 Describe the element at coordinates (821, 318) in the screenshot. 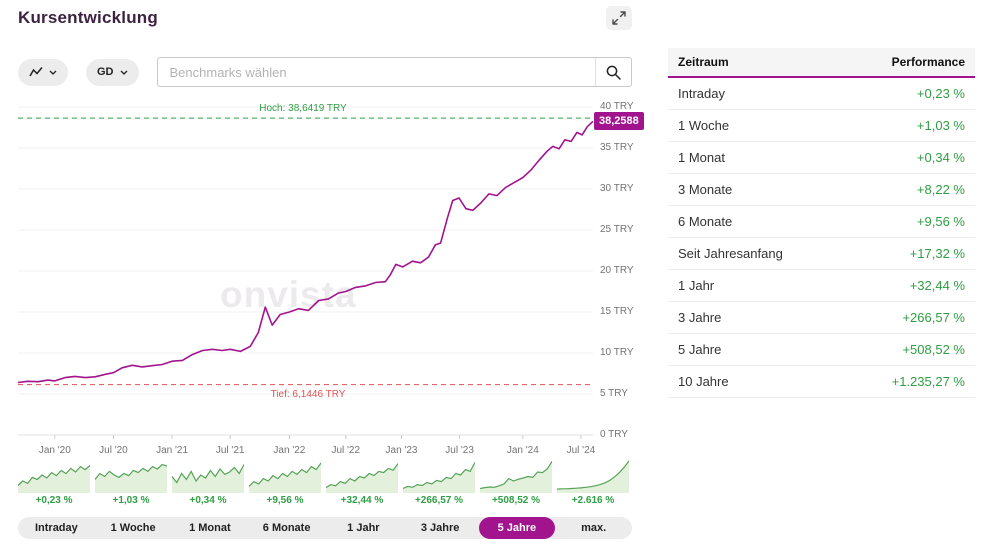

I see `table-row: 3 Jahre +266,57 %` at that location.